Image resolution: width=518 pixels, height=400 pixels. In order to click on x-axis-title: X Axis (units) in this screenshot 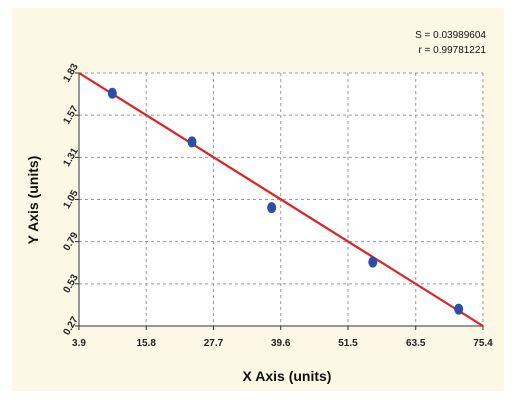, I will do `click(287, 376)`.